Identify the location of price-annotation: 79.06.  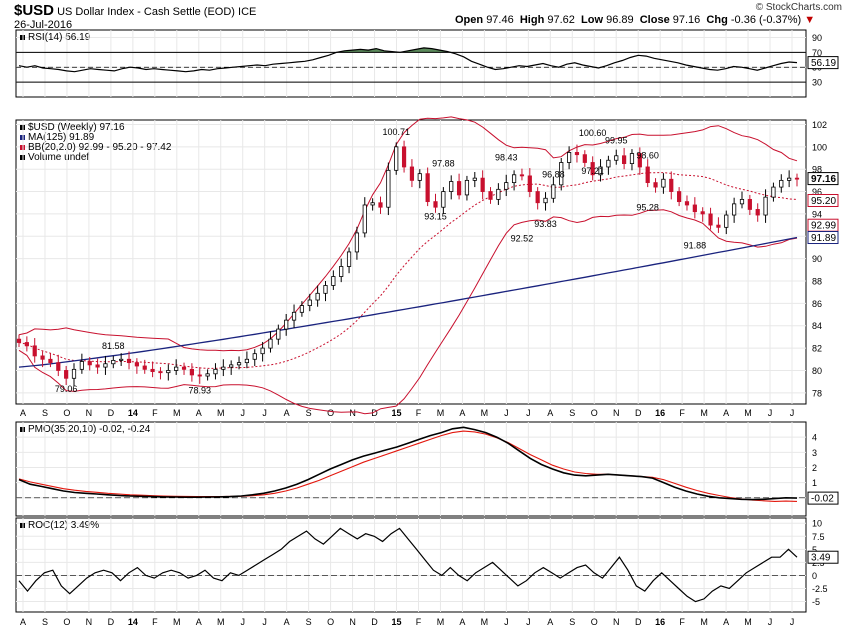
(66, 389).